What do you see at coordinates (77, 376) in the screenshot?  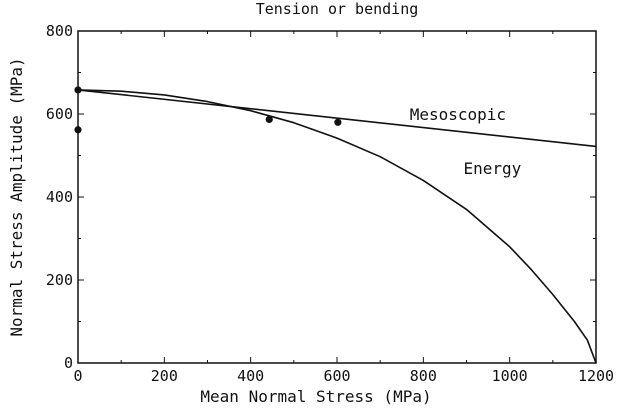 I see `x-tick-label: 0` at bounding box center [77, 376].